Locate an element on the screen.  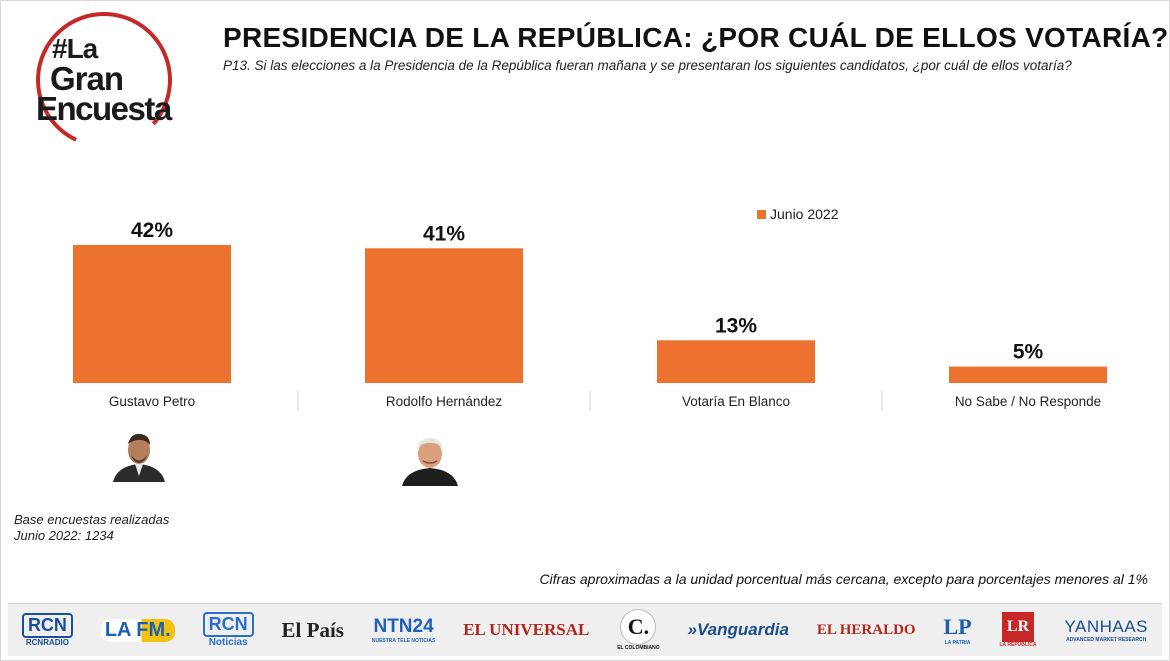
category-label-2: Votaría En Blanco is located at coordinates (736, 401).